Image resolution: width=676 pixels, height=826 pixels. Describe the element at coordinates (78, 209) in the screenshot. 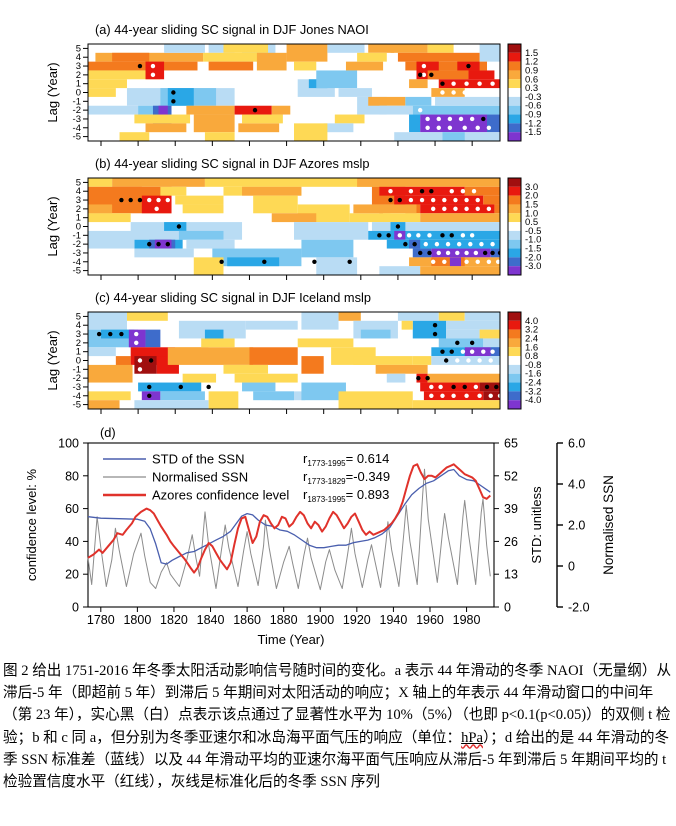

I see `lag-tick-label: 2` at that location.